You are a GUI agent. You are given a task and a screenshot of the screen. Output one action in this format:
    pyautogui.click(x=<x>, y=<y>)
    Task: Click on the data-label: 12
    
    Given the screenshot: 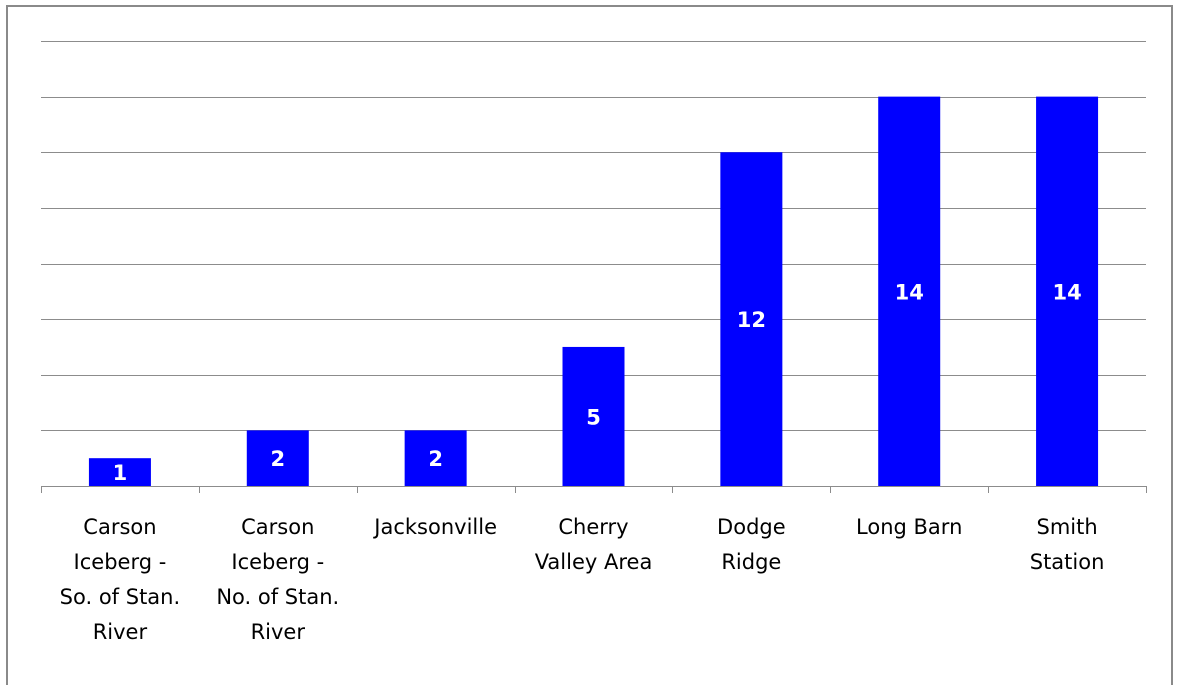 What is the action you would take?
    pyautogui.click(x=751, y=320)
    